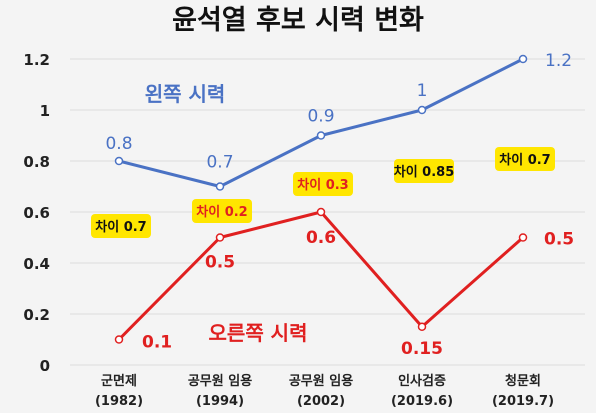  I want to click on x-tick-label: (2019.7), so click(523, 401).